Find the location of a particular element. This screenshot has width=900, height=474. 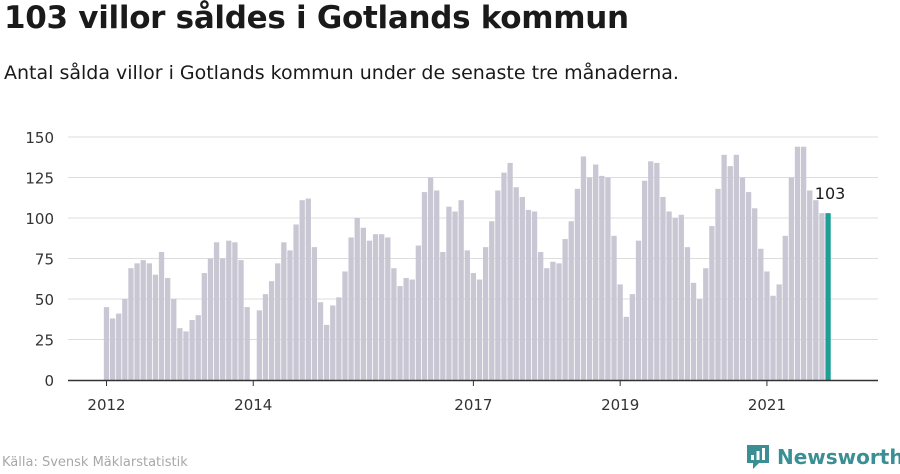

y-tick-label: 100 is located at coordinates (39, 219).